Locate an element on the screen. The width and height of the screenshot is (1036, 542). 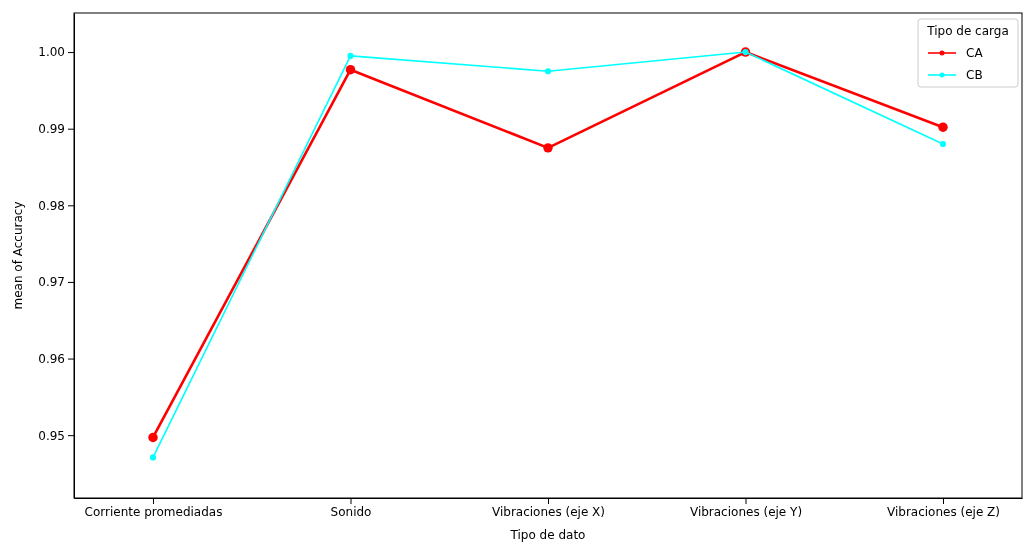
y-tick-label: 0.96 is located at coordinates (51, 358).